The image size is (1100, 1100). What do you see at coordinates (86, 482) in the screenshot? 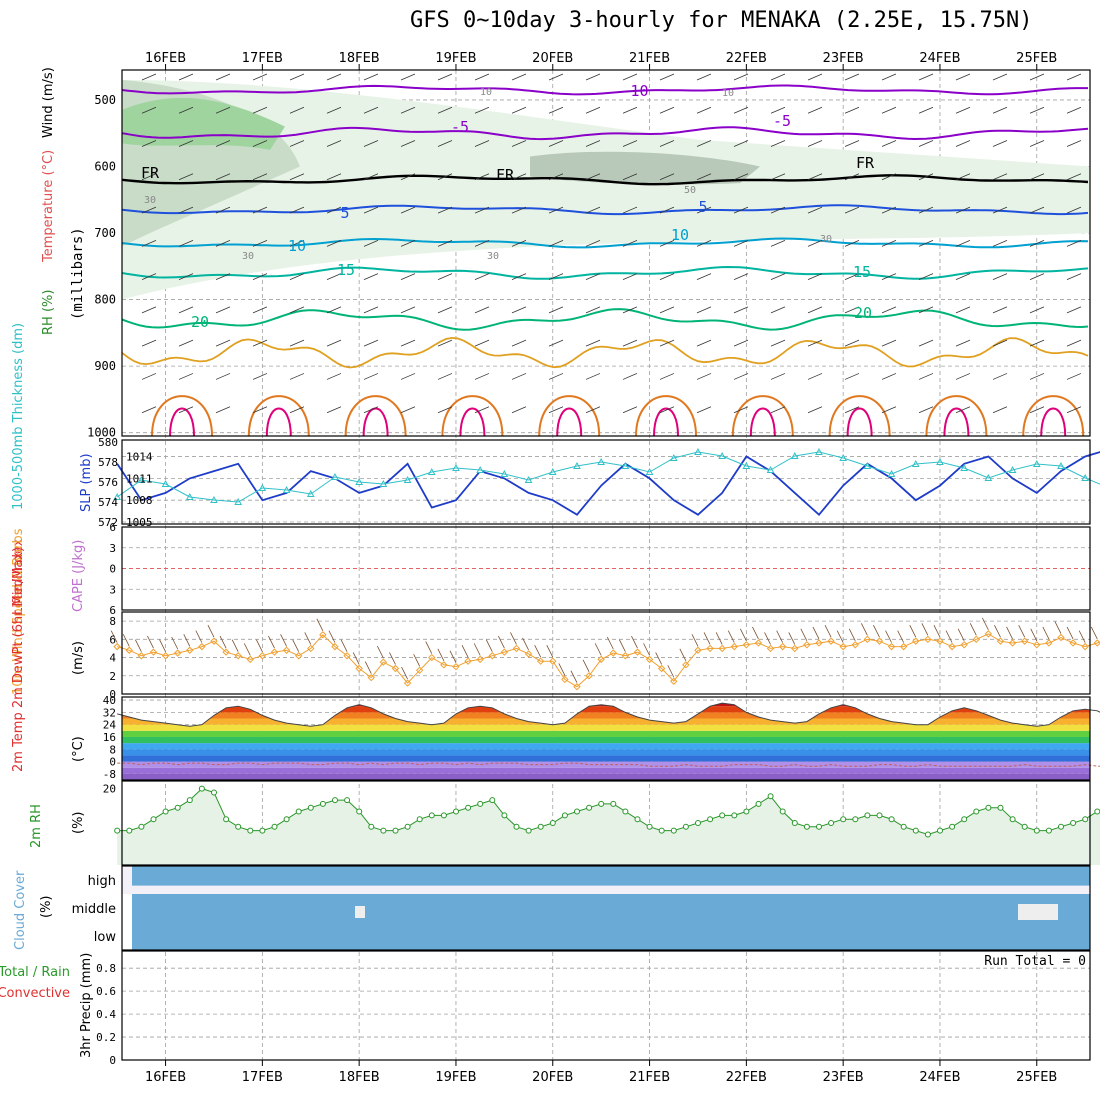
I see `ylabel-slp: SLP (mb)` at bounding box center [86, 482].